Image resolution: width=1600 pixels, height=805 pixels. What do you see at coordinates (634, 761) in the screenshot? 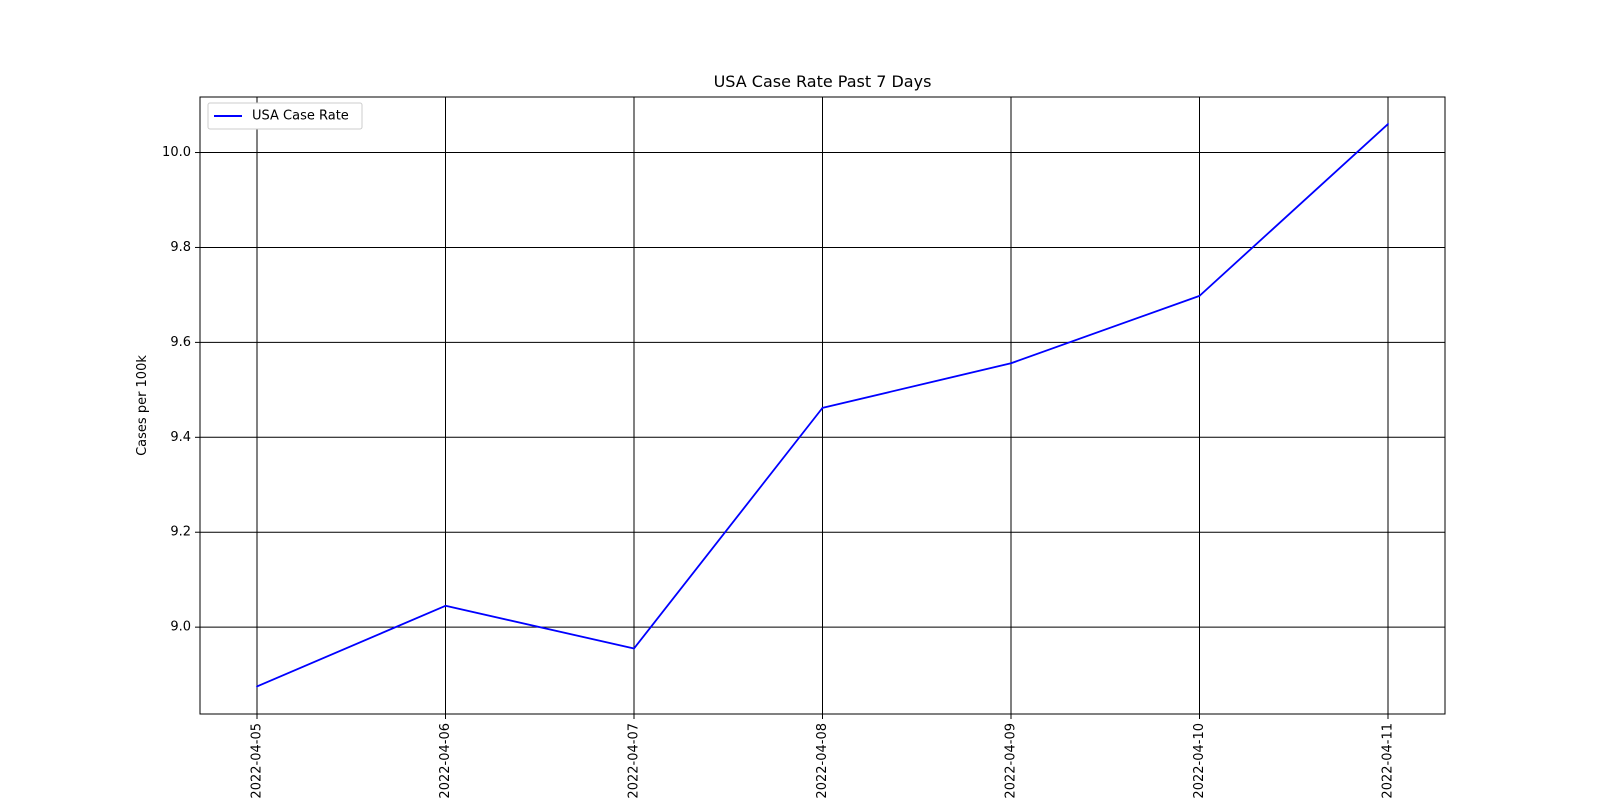
I see `x-tick-label: 2022-04-07` at bounding box center [634, 761].